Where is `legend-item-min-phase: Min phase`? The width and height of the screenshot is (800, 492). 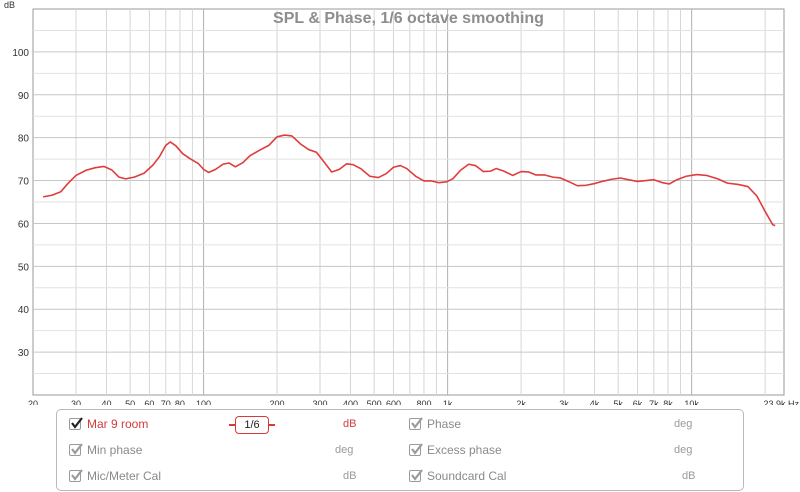
legend-item-min-phase: Min phase is located at coordinates (105, 450).